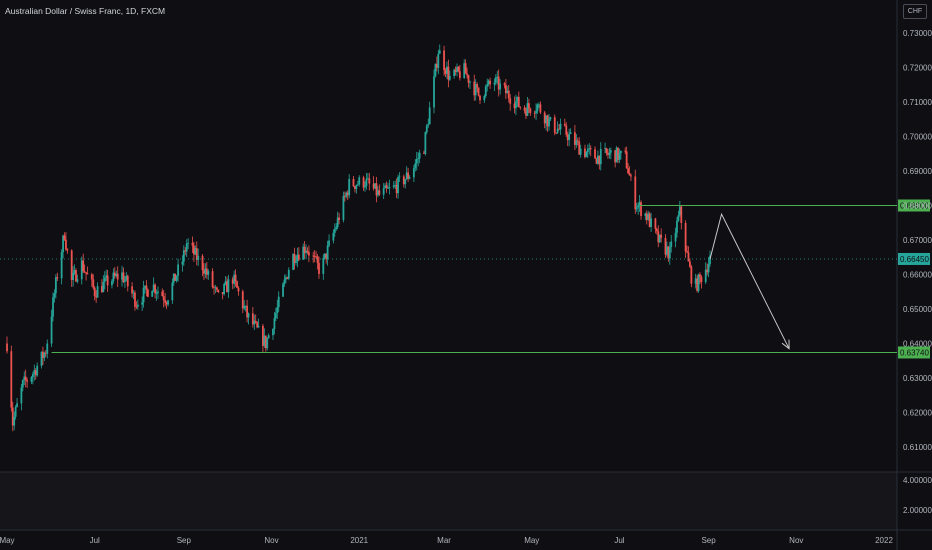  I want to click on y-tick-label: 0.71000, so click(917, 102).